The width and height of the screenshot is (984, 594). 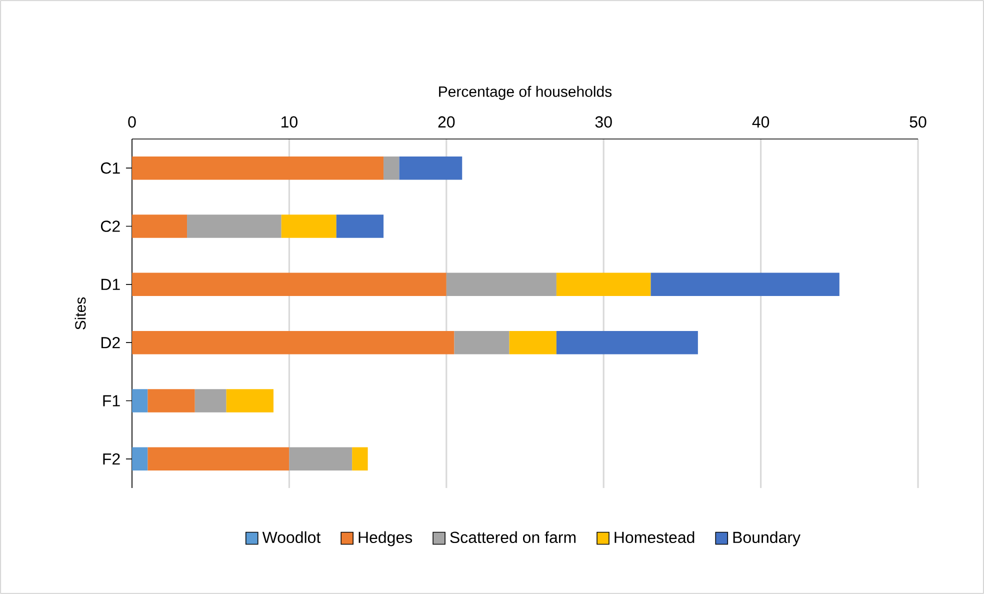 What do you see at coordinates (654, 537) in the screenshot?
I see `legend-label: Homestead` at bounding box center [654, 537].